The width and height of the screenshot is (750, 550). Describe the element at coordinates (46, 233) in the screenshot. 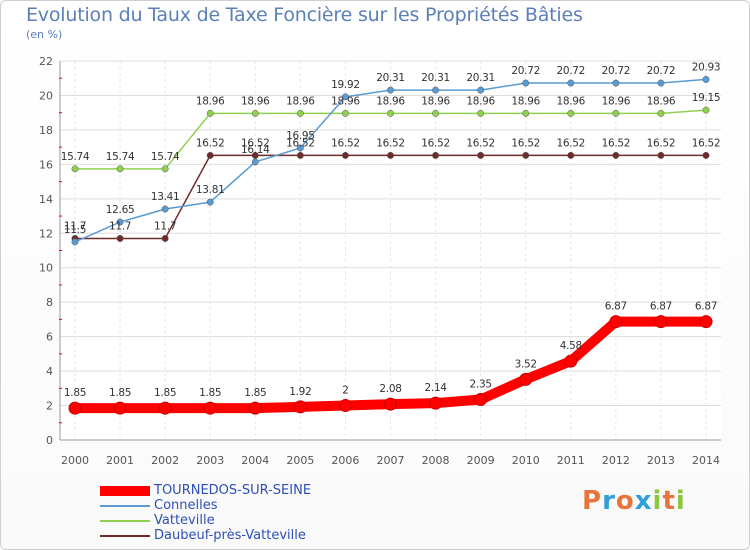

I see `y-tick-label: 12` at that location.